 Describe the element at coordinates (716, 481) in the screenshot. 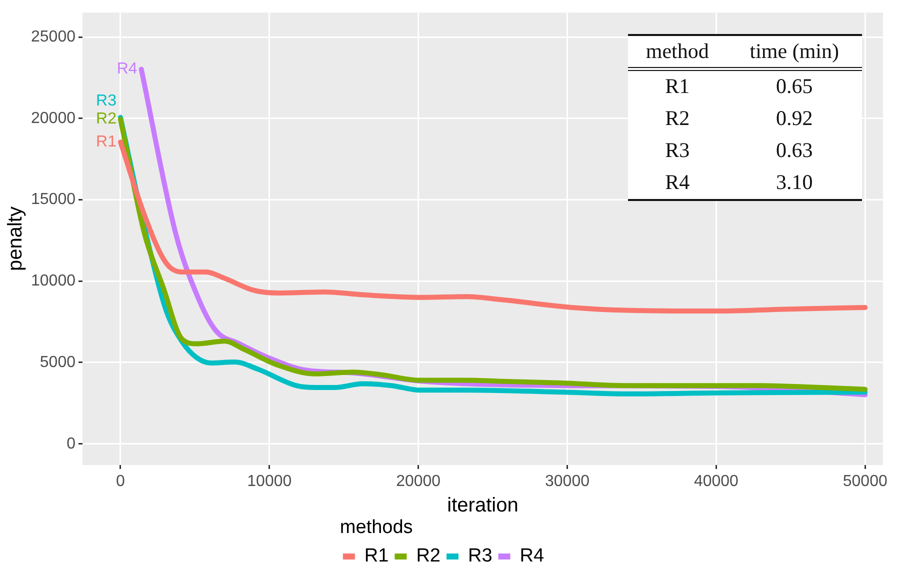

I see `x-tick-label: 40000` at that location.